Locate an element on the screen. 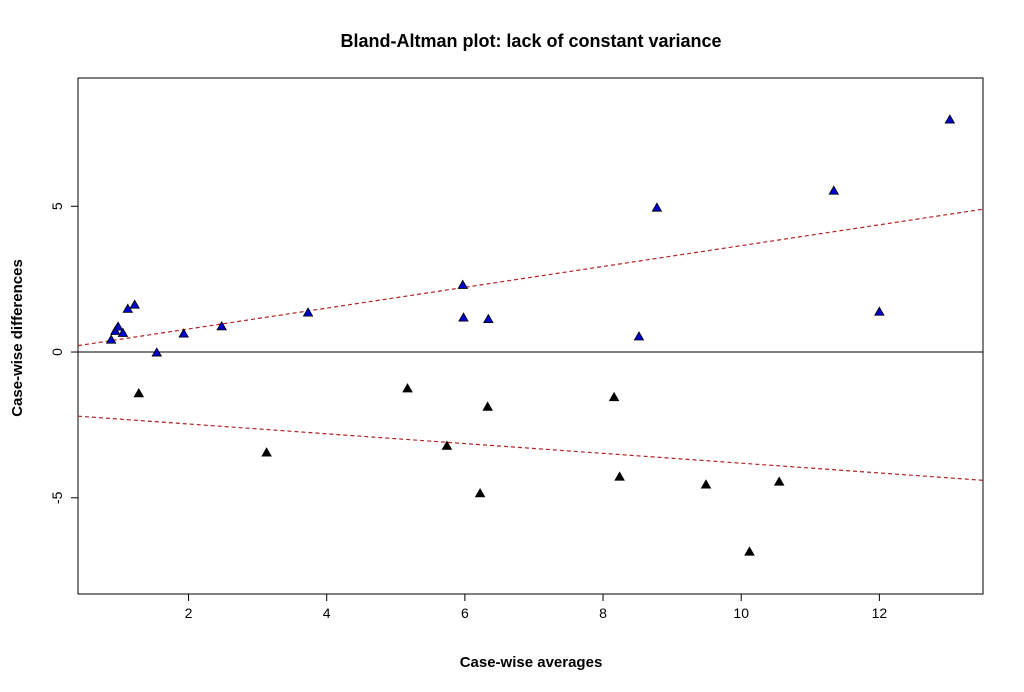 This screenshot has width=1024, height=692. trend-line-lower is located at coordinates (530, 448).